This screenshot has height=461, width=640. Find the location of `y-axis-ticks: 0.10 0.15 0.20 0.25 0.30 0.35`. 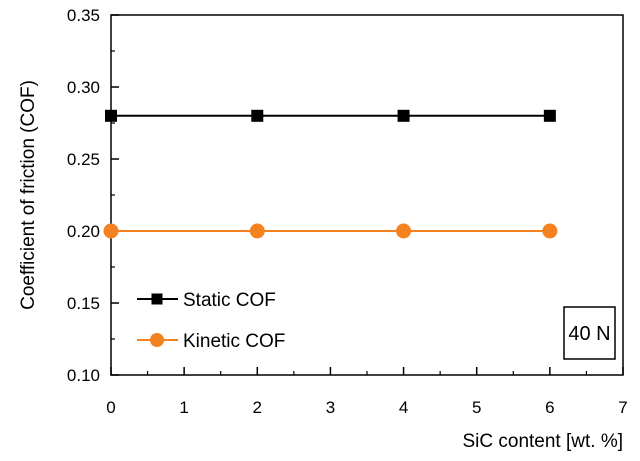

y-axis-ticks: 0.10 0.15 0.20 0.25 0.30 0.35 is located at coordinates (93, 195).